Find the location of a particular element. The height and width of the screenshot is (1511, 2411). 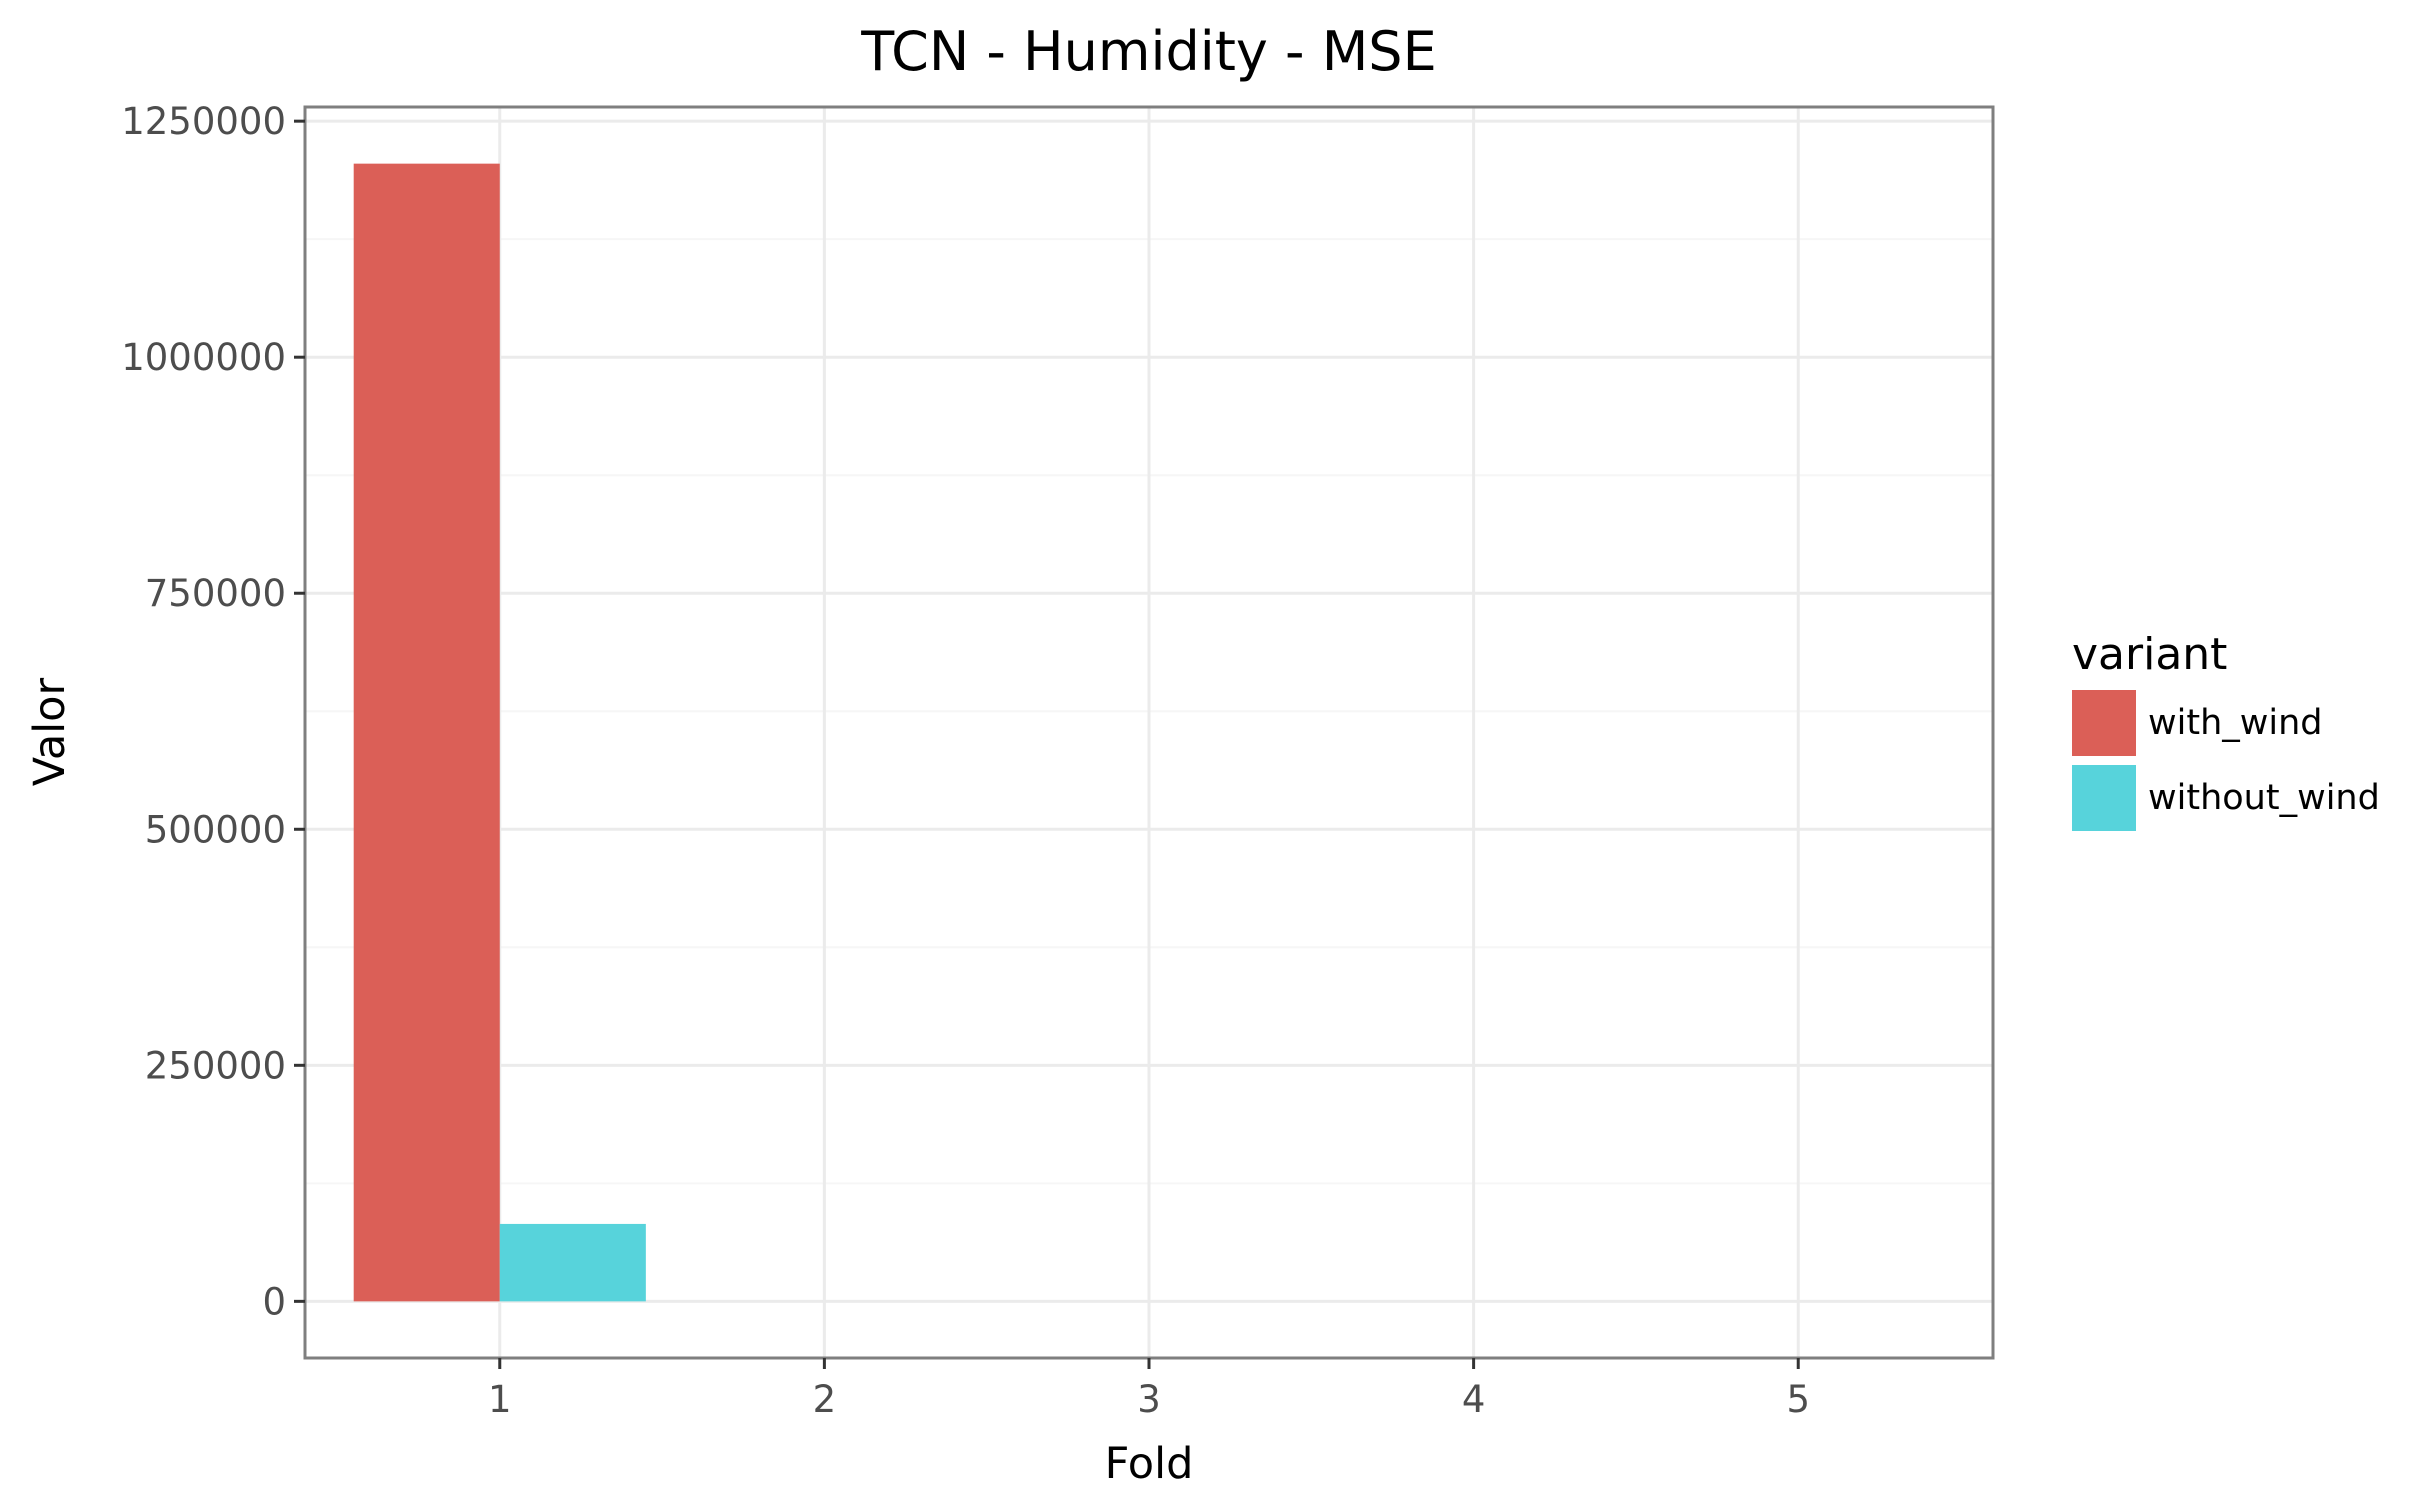

y-tick-label: 1250000 is located at coordinates (203, 121).